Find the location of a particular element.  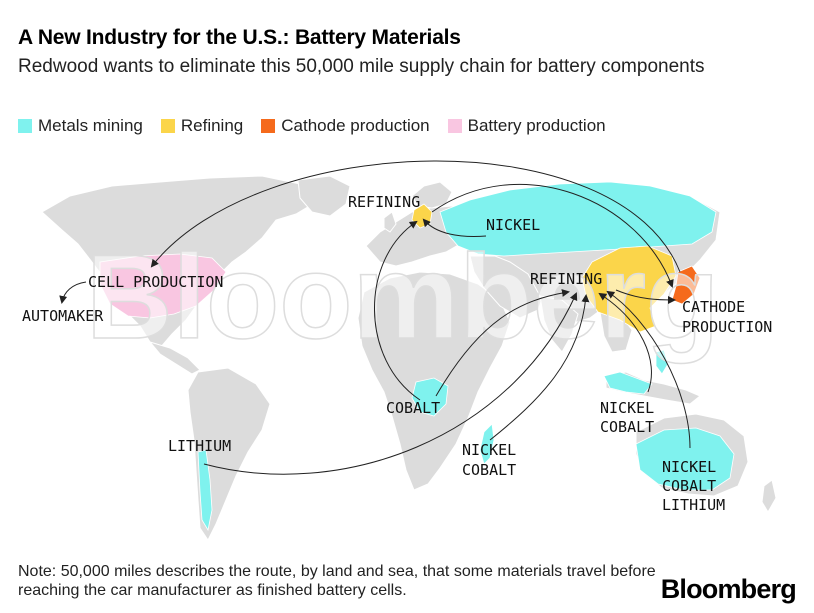

usa-battery-production-region is located at coordinates (163, 286).